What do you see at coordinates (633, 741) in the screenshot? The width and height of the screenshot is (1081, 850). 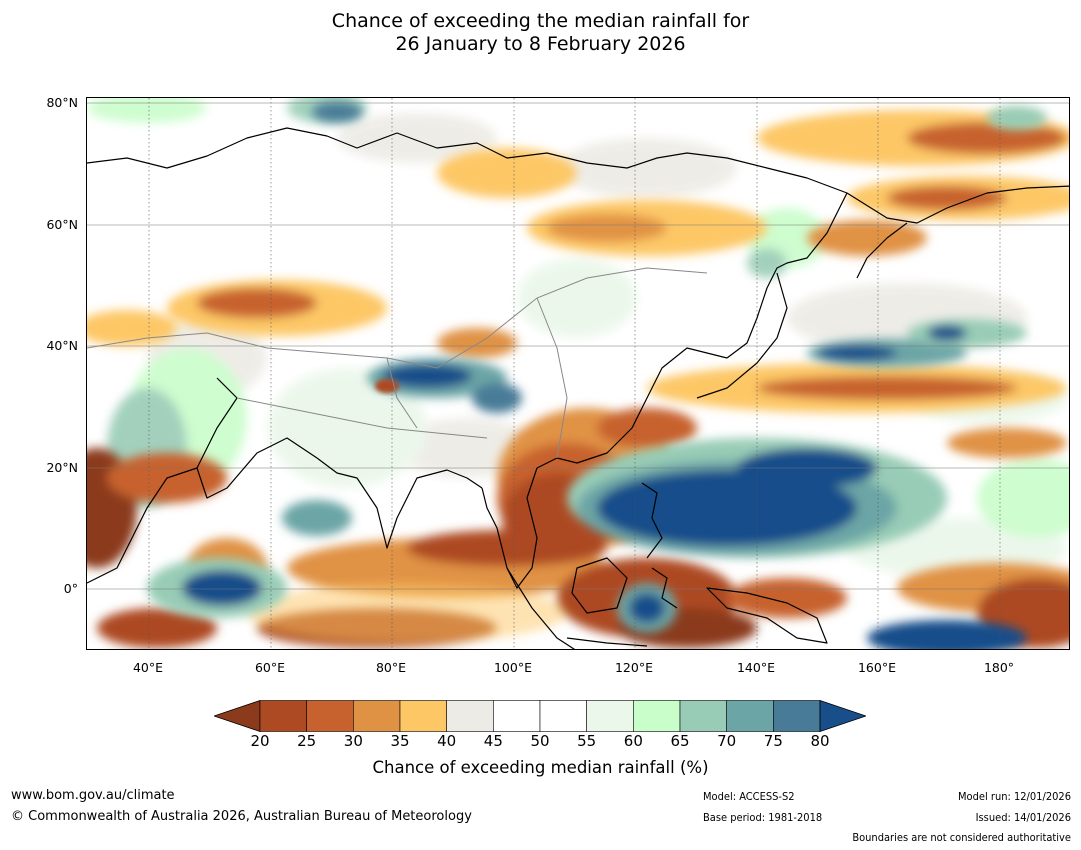 I see `colorbar-tick-label: 60` at bounding box center [633, 741].